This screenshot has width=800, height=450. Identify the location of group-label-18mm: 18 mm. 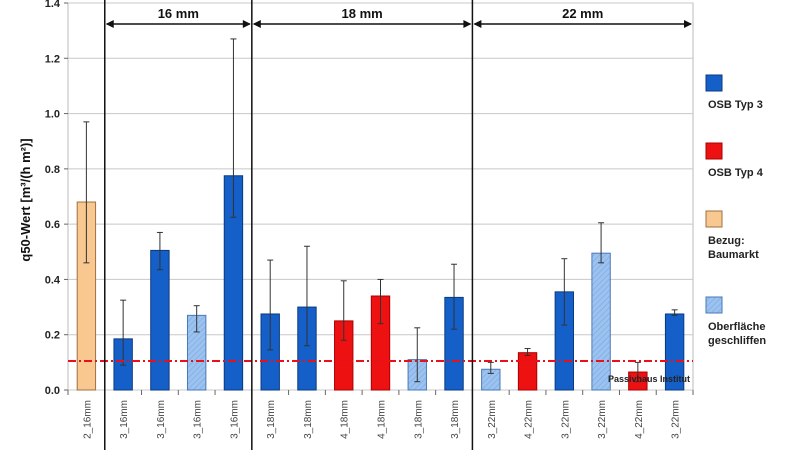
(362, 13).